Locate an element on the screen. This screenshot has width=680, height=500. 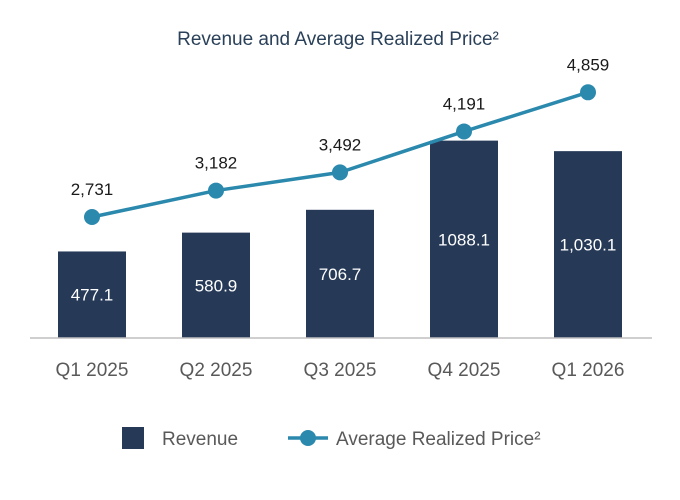
legend-price-label: Average Realized Price² is located at coordinates (438, 439).